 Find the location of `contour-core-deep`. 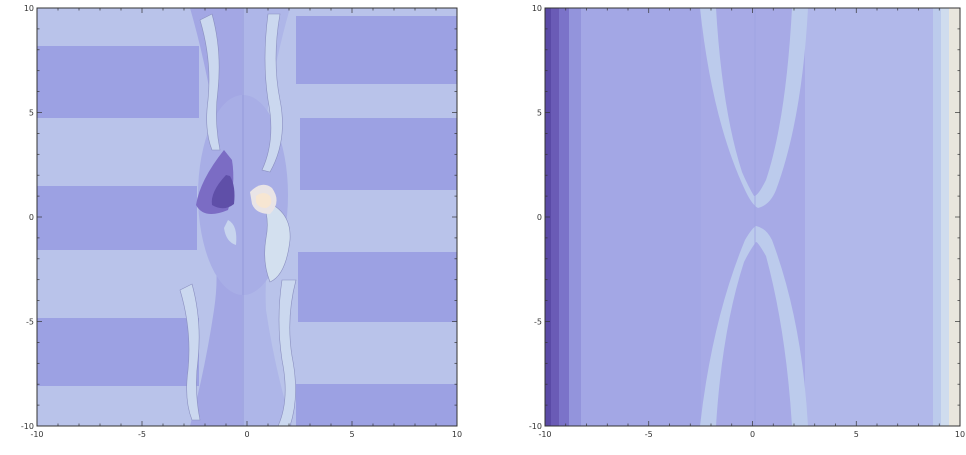

contour-core-deep is located at coordinates (223, 192).